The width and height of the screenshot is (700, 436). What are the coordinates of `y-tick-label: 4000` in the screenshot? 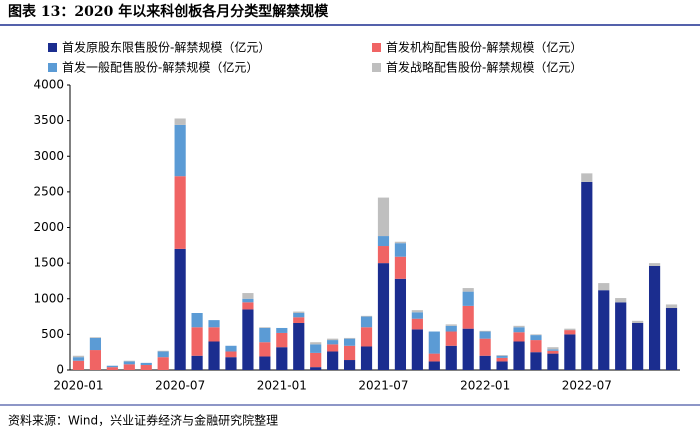 It's located at (48, 85).